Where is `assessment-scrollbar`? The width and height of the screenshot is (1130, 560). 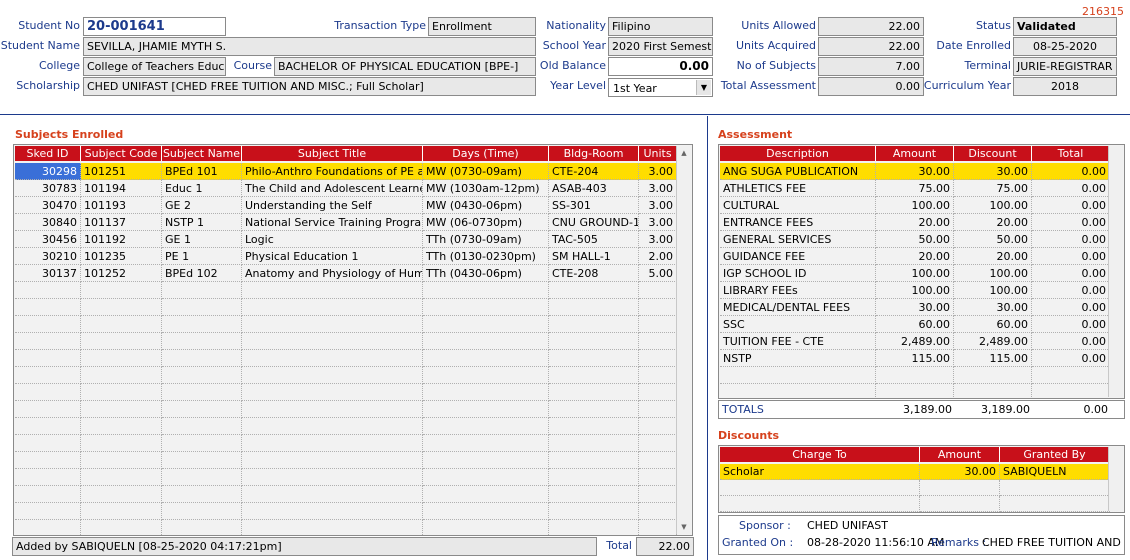 assessment-scrollbar is located at coordinates (1115, 271).